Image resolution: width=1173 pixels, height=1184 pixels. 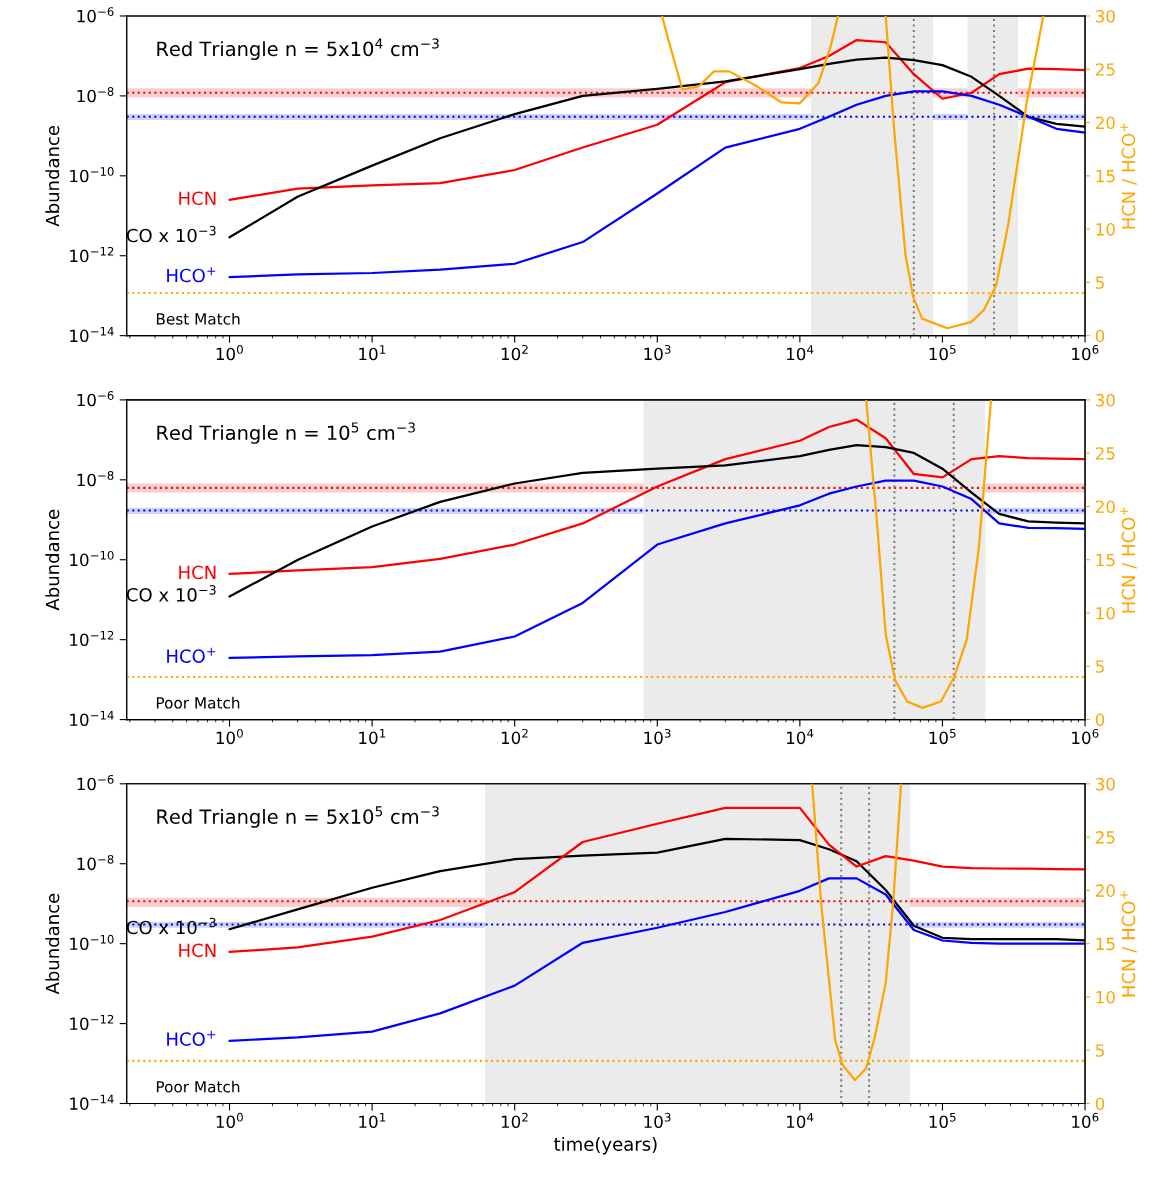 I want to click on text: Red Triangle n = 5x10$^{4}$ cm$^{−3}$, so click(x=298, y=49).